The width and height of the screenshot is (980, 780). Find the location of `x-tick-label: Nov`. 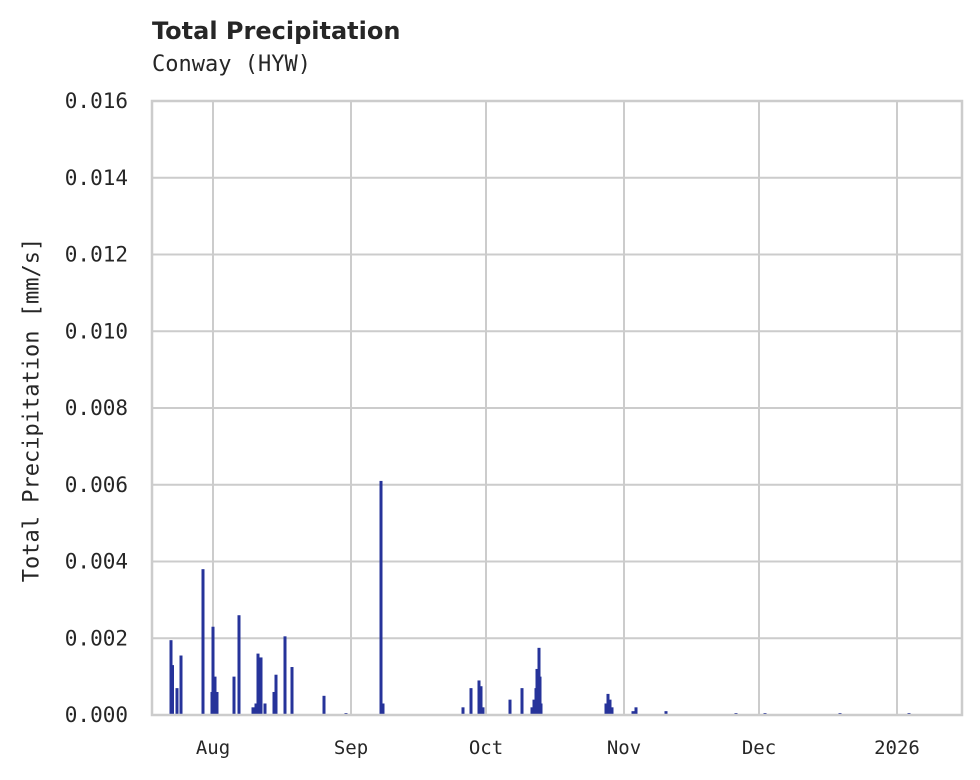

x-tick-label: Nov is located at coordinates (624, 748).